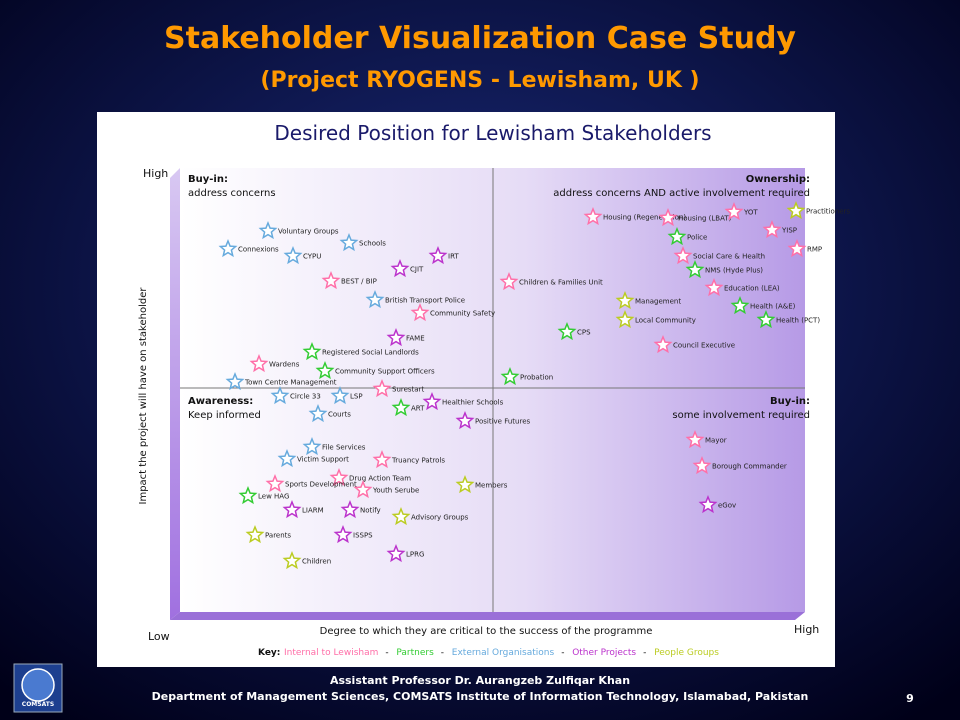 The width and height of the screenshot is (960, 720). I want to click on stakeholder-label: Victim Support, so click(323, 460).